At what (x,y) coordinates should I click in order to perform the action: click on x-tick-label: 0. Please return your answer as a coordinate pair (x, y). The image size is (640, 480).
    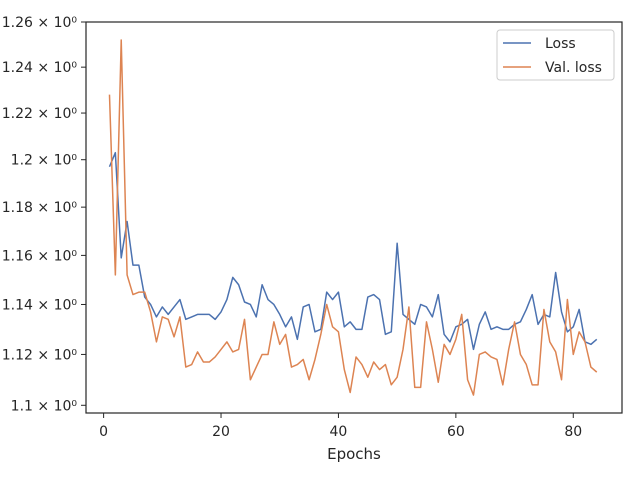
    Looking at the image, I should click on (103, 432).